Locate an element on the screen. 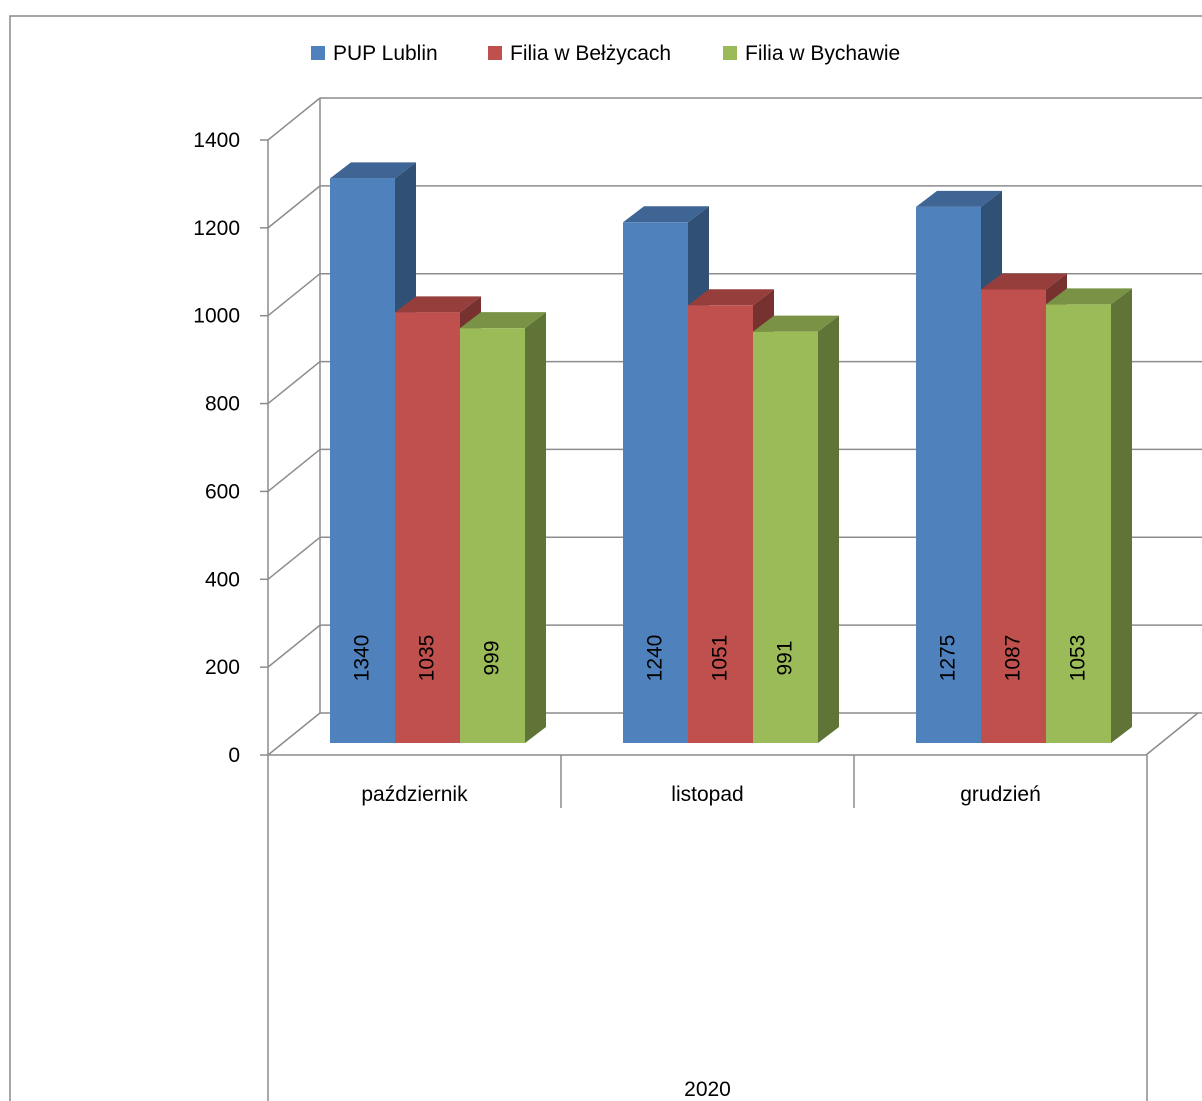  y-tick-label: 200 is located at coordinates (222, 667).